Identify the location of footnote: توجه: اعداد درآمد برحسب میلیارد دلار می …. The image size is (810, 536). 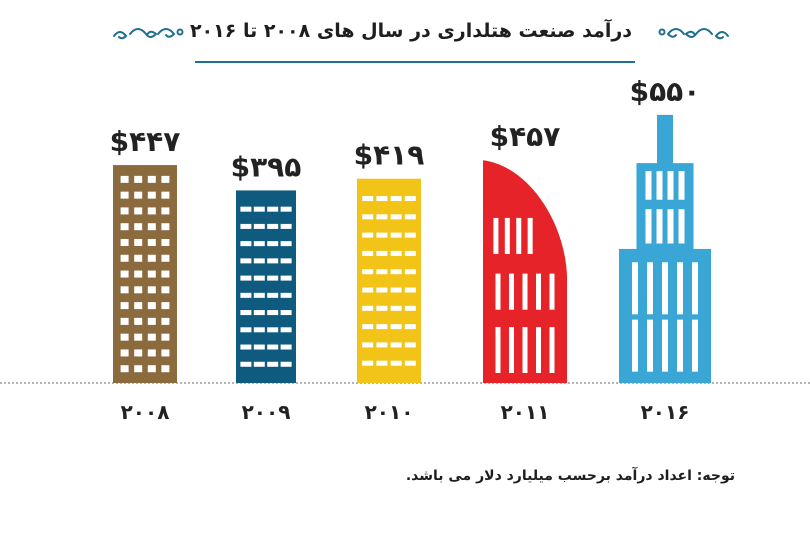
(570, 476).